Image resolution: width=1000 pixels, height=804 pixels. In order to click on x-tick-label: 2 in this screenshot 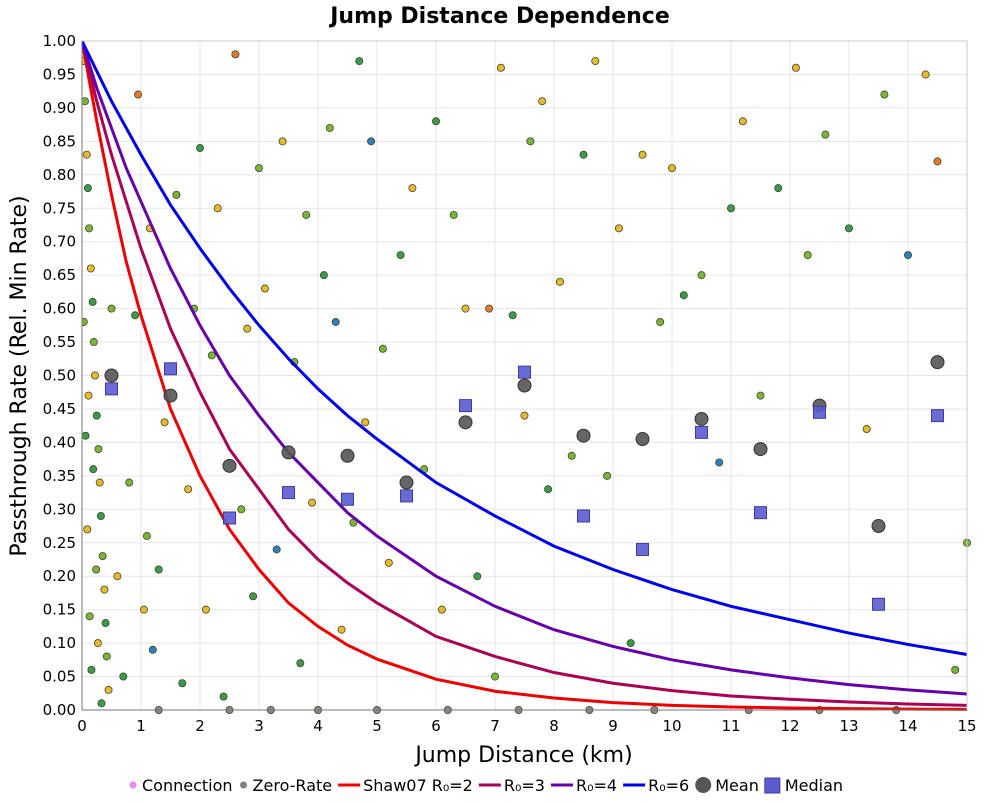, I will do `click(200, 726)`.